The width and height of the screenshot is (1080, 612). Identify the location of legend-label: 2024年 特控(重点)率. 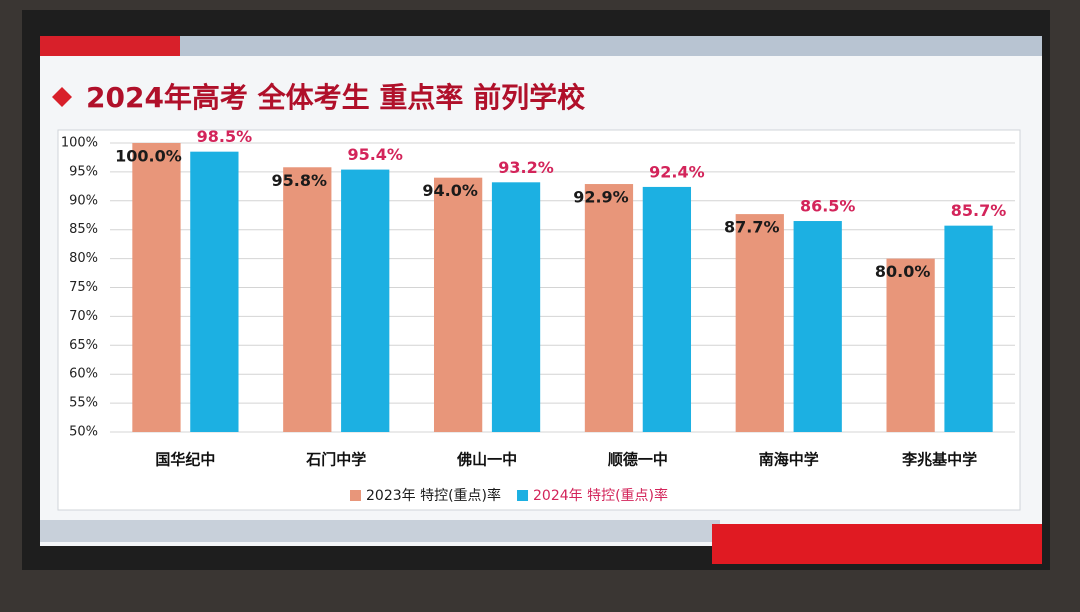
(600, 495).